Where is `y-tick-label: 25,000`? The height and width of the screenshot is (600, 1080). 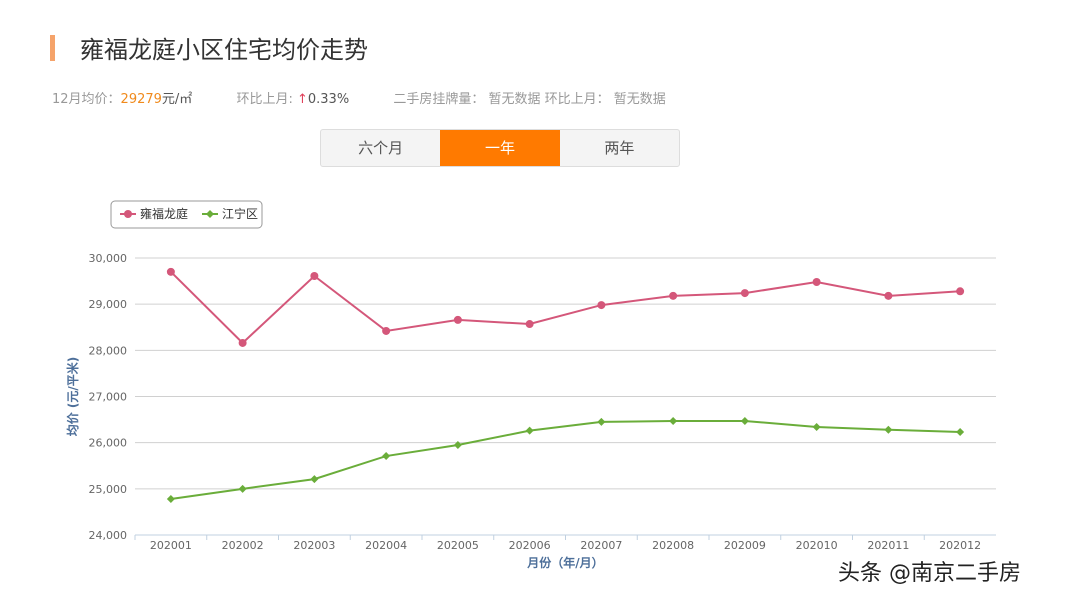
y-tick-label: 25,000 is located at coordinates (108, 489).